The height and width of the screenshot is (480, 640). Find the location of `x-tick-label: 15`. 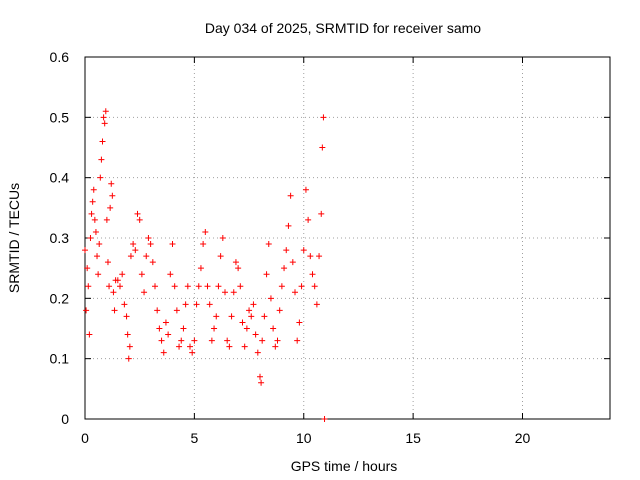

x-tick-label: 15 is located at coordinates (413, 438).